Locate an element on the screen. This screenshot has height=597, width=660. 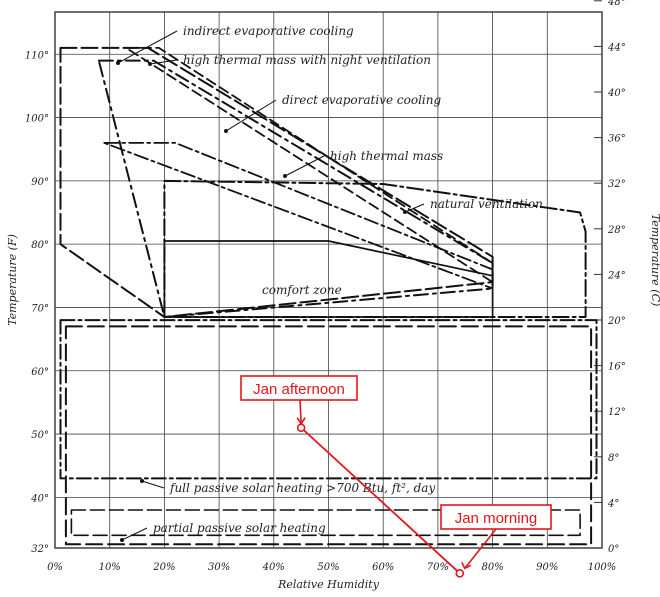
jan-afternoon-point is located at coordinates (301, 428).